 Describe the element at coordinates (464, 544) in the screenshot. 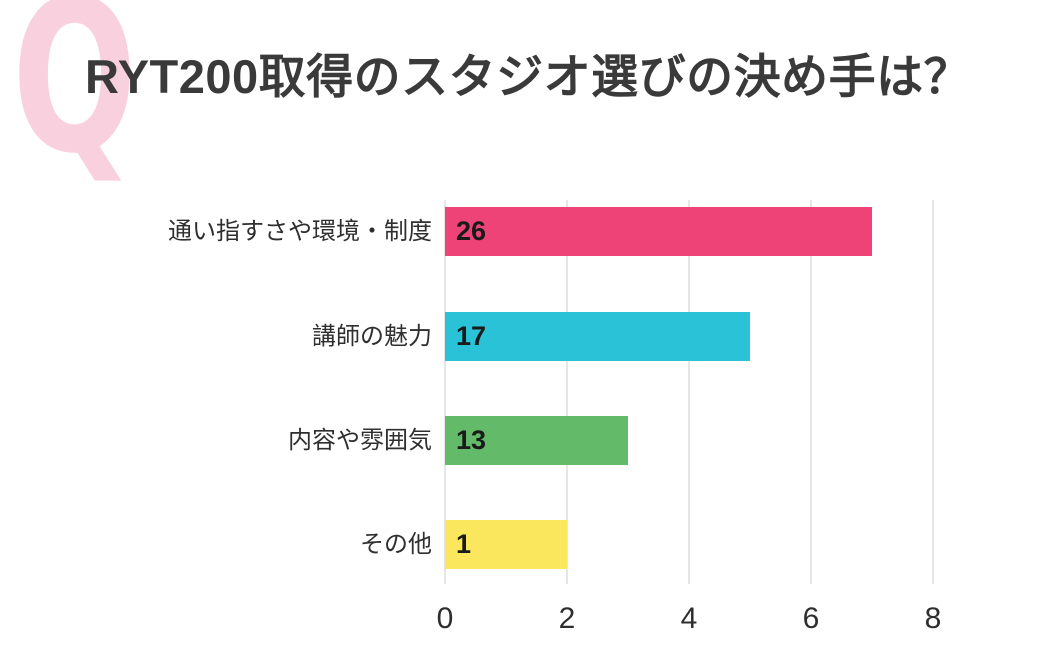

I see `bar-value-label: 1` at that location.